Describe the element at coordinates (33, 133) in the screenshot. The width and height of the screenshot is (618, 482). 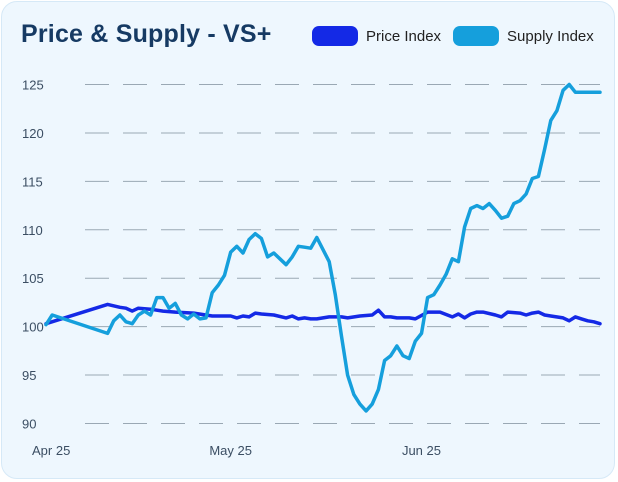
I see `y-tick-label-120: 120` at that location.